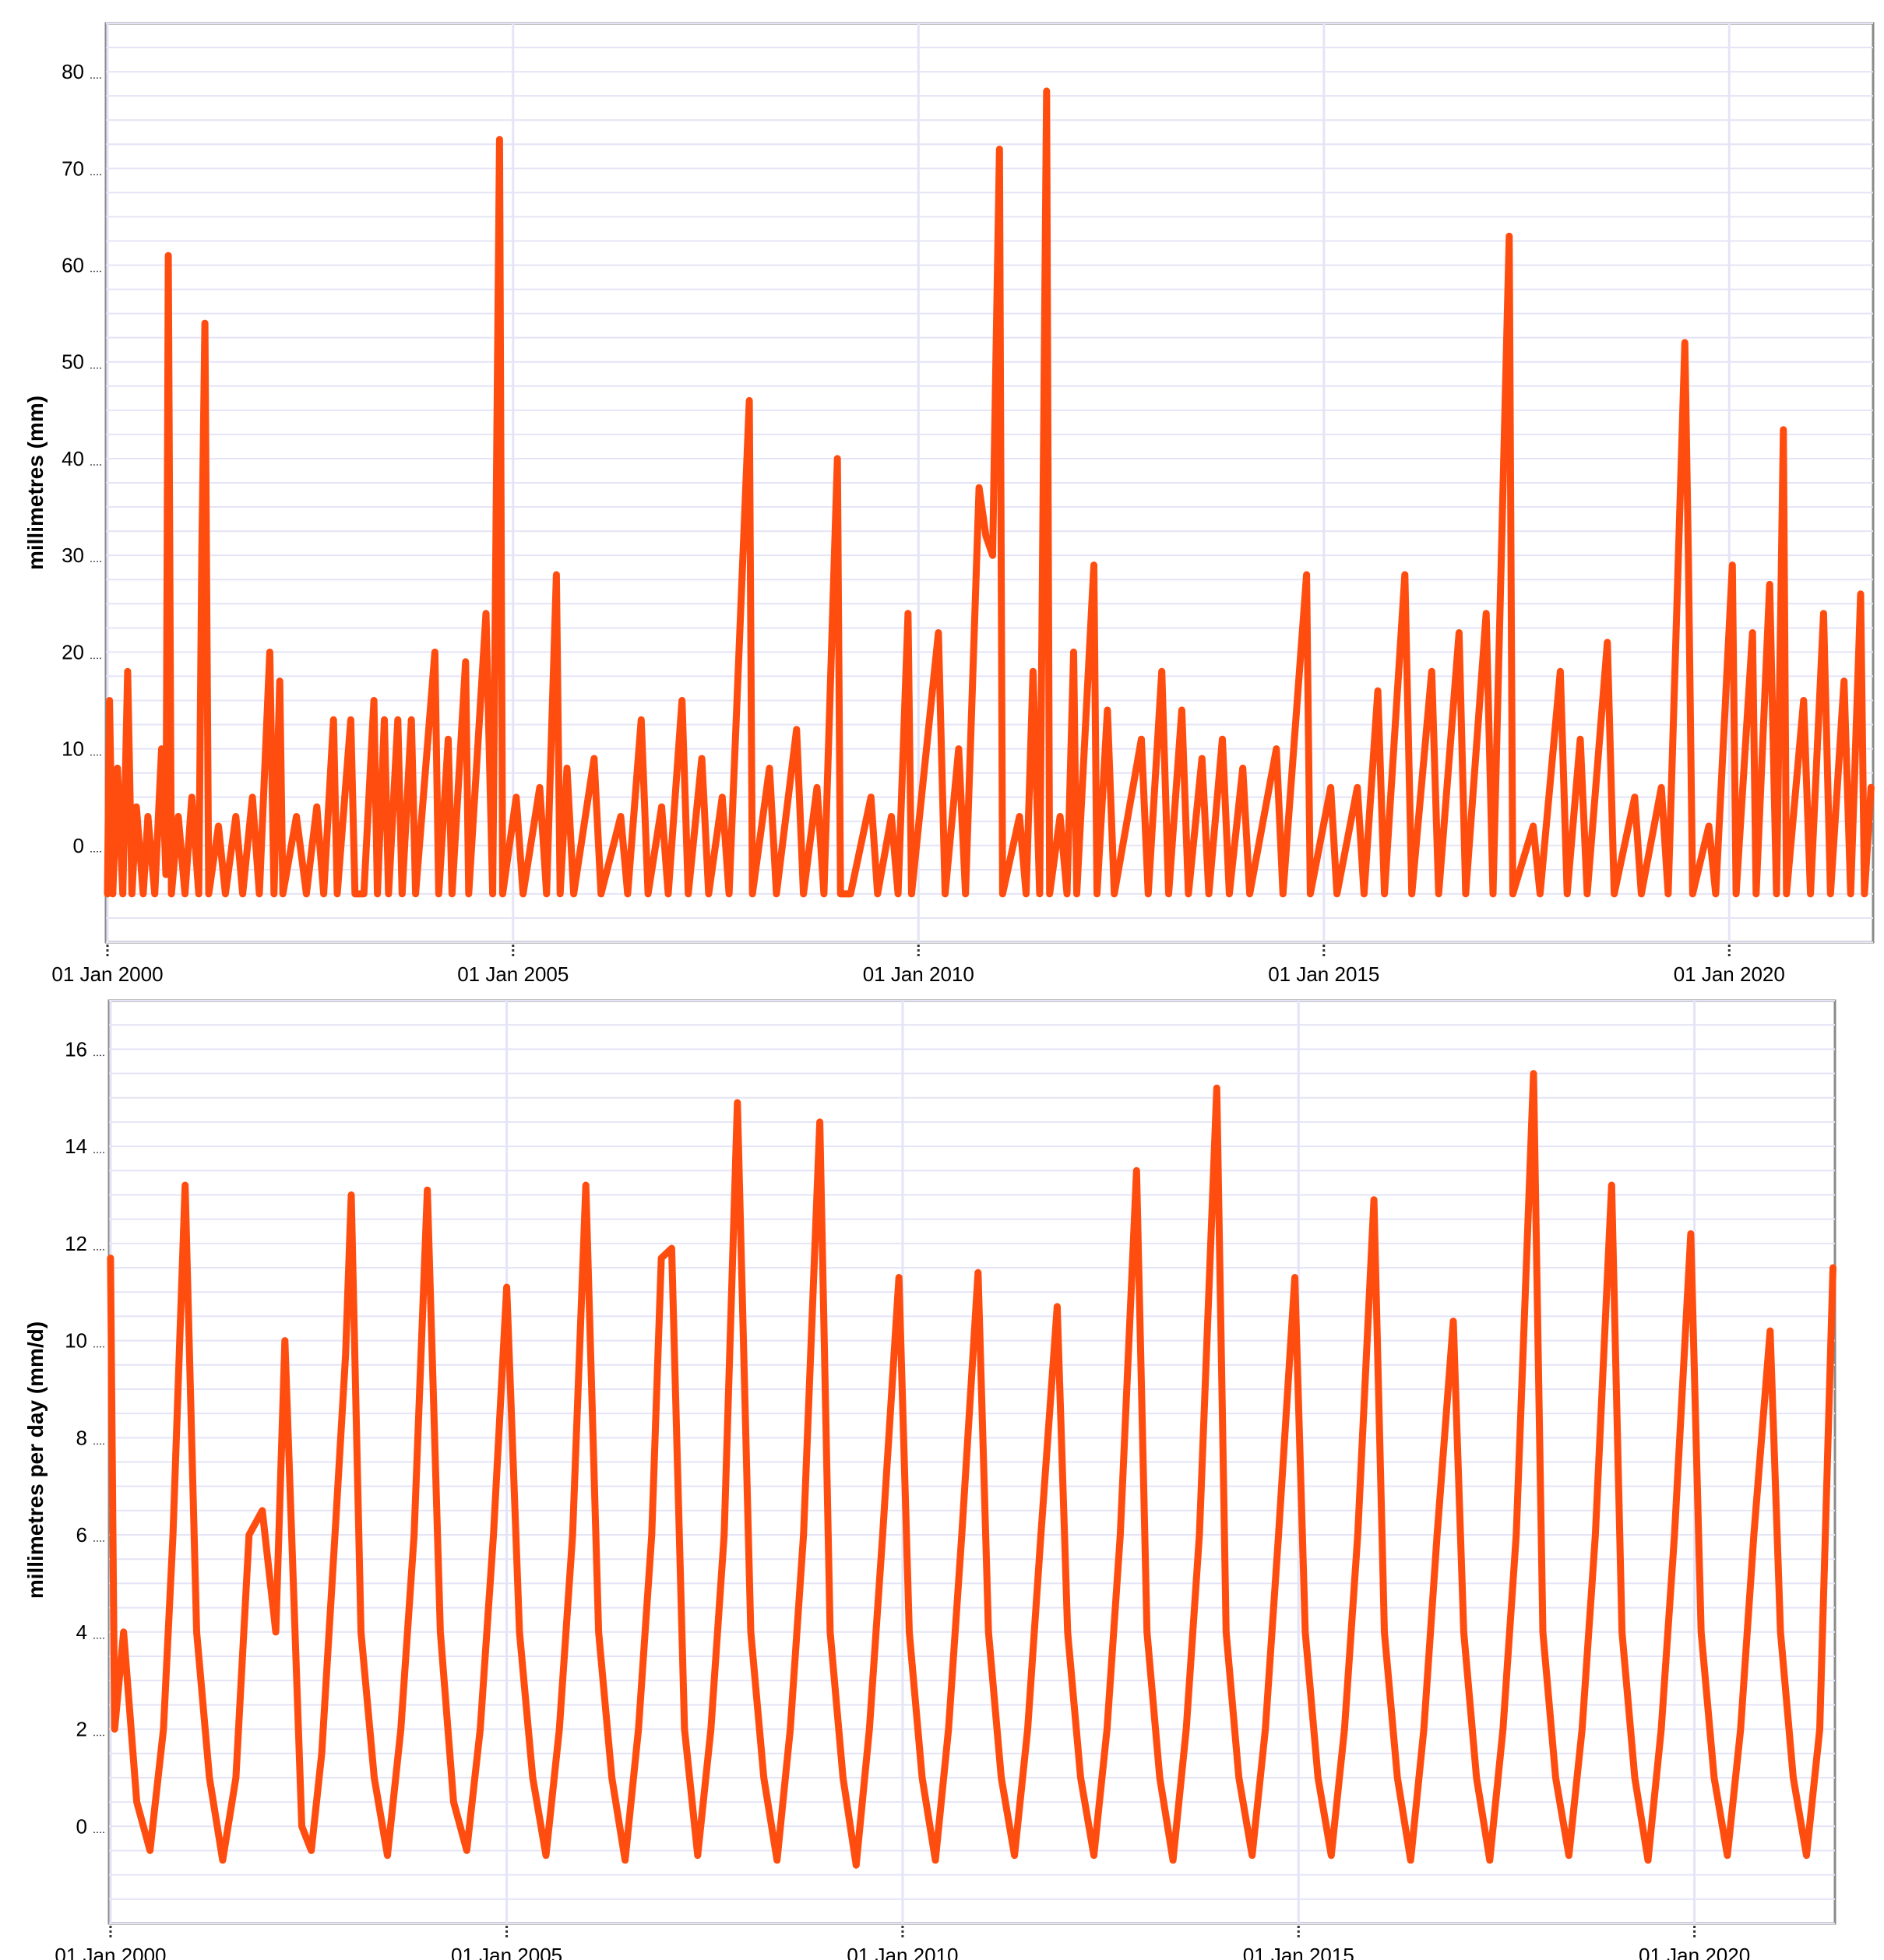  I want to click on y-tick-label: 6, so click(81, 1535).